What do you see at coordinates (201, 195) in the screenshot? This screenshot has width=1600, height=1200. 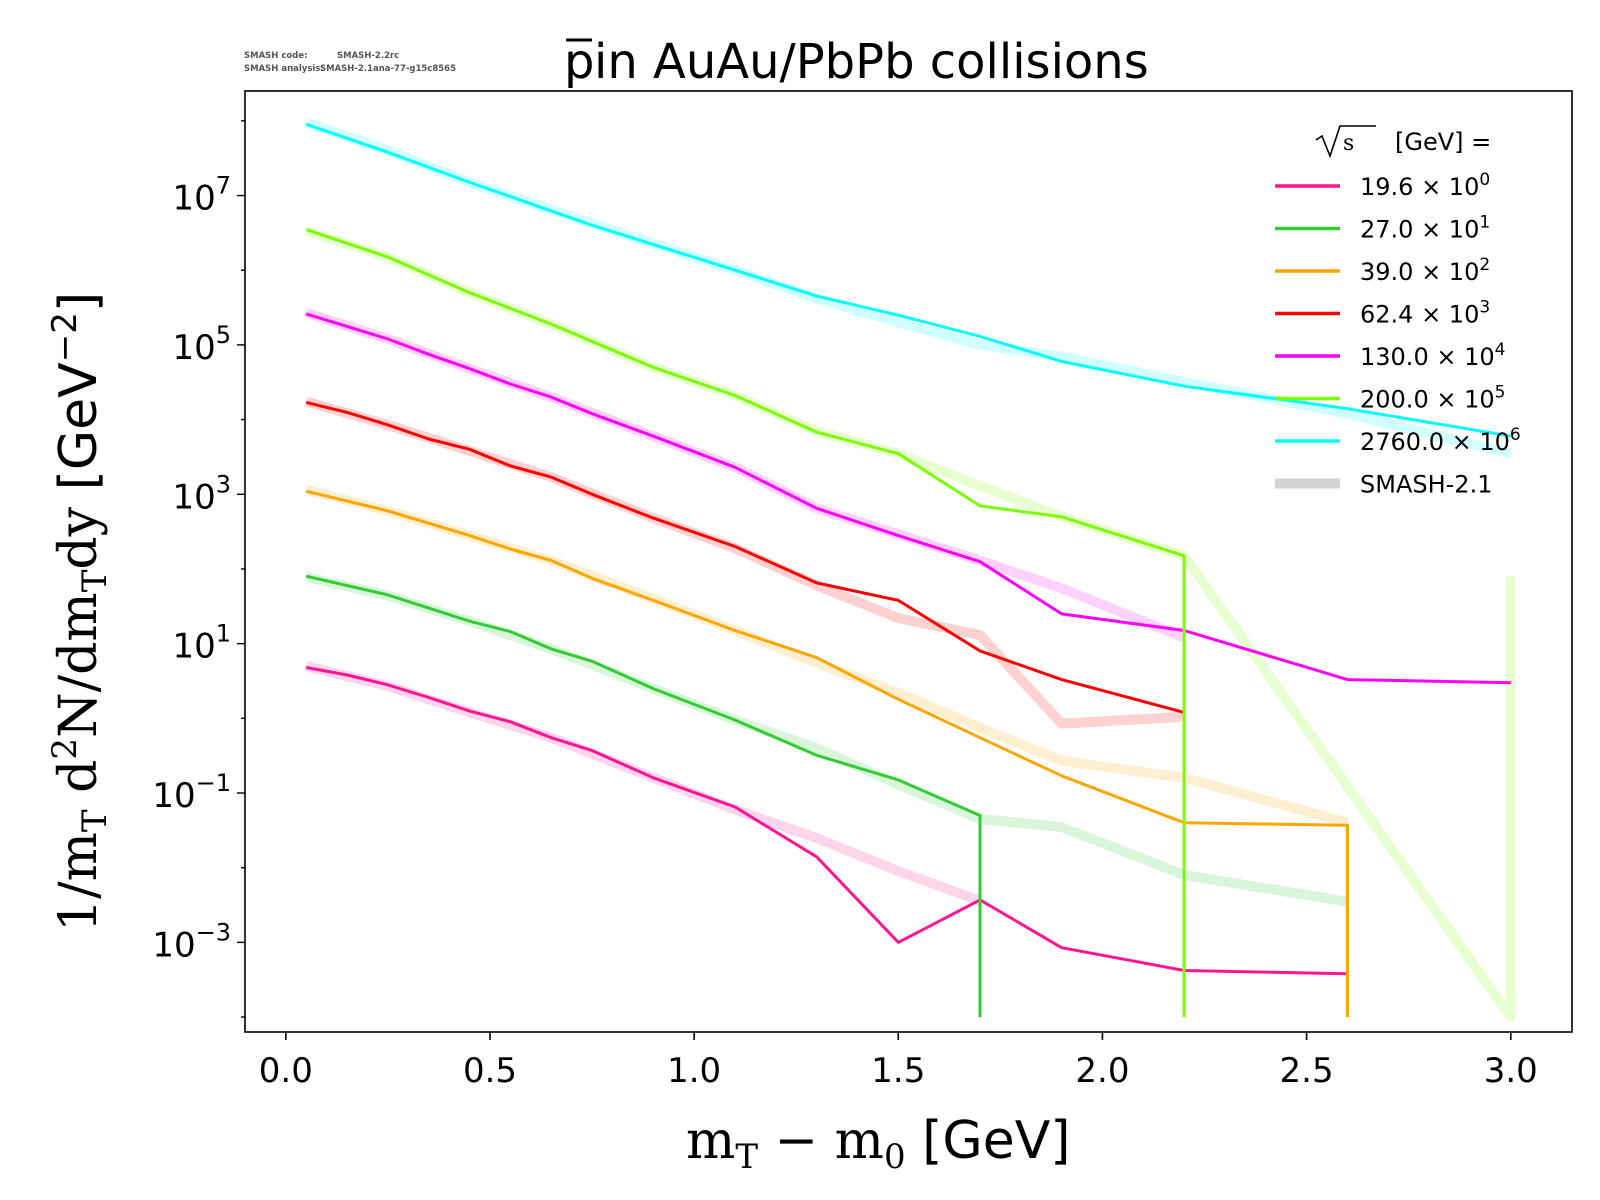 I see `y-tick-label: 10⁷` at bounding box center [201, 195].